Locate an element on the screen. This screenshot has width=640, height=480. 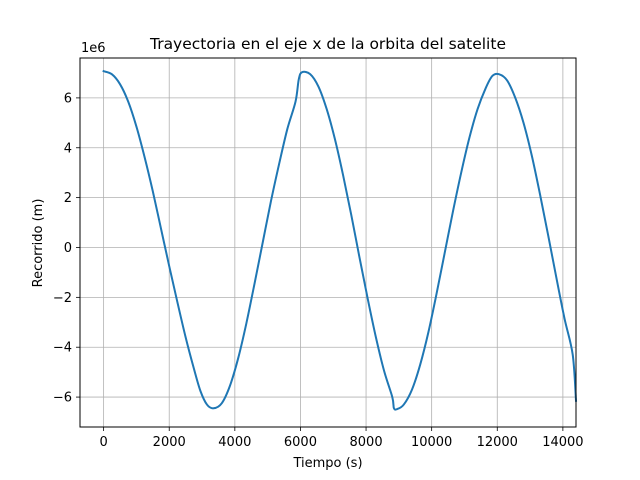
y-tick-label: 4 is located at coordinates (68, 148).